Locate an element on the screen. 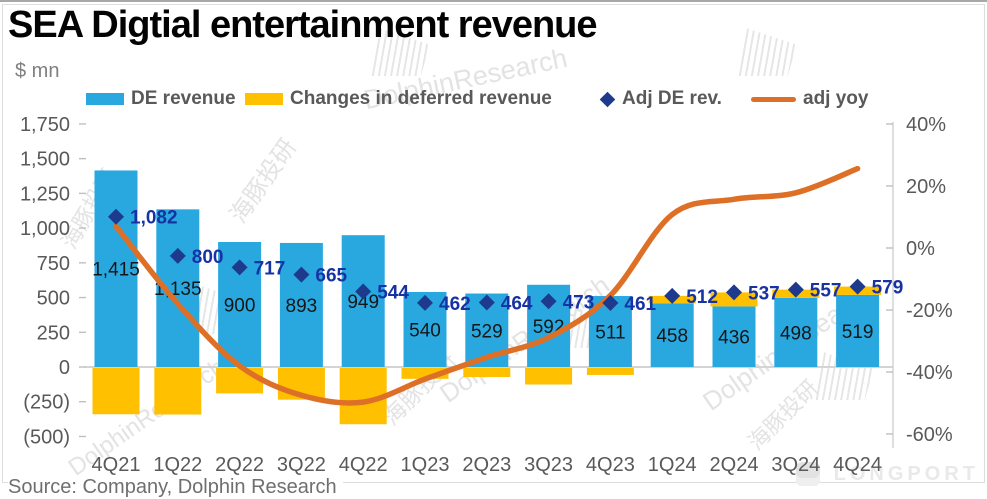 This screenshot has width=987, height=499. x-axis-label-4Q22: 4Q22 is located at coordinates (363, 465).